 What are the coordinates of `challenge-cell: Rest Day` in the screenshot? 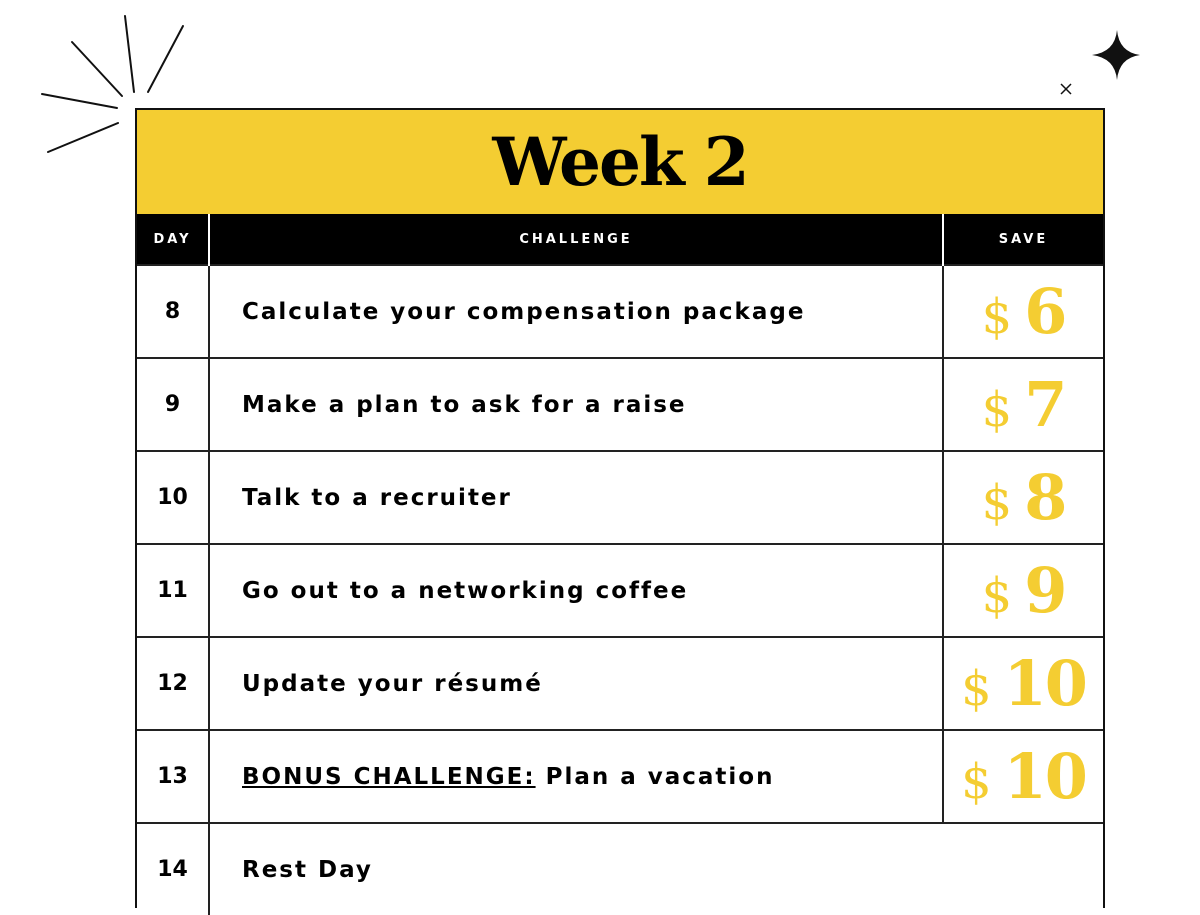 It's located at (655, 868).